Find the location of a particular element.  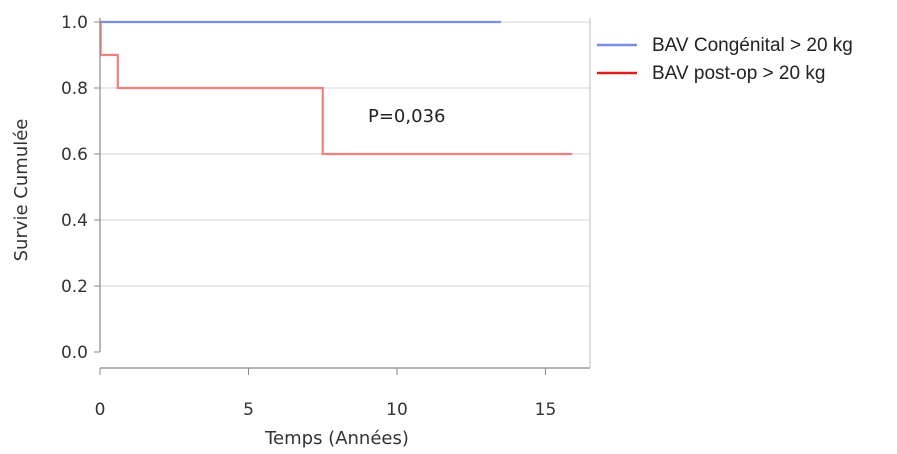

x-tick-label: 5 is located at coordinates (248, 410).